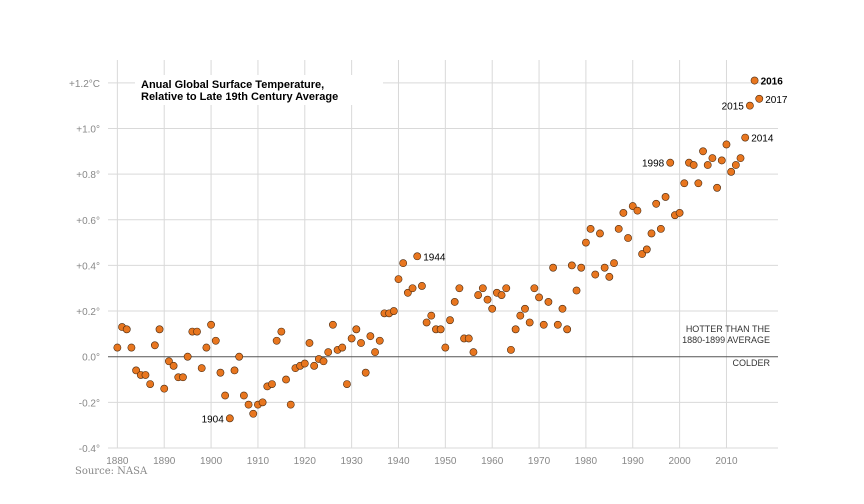 Image resolution: width=864 pixels, height=504 pixels. What do you see at coordinates (88, 221) in the screenshot?
I see `y-tick-label: +0.6°` at bounding box center [88, 221].